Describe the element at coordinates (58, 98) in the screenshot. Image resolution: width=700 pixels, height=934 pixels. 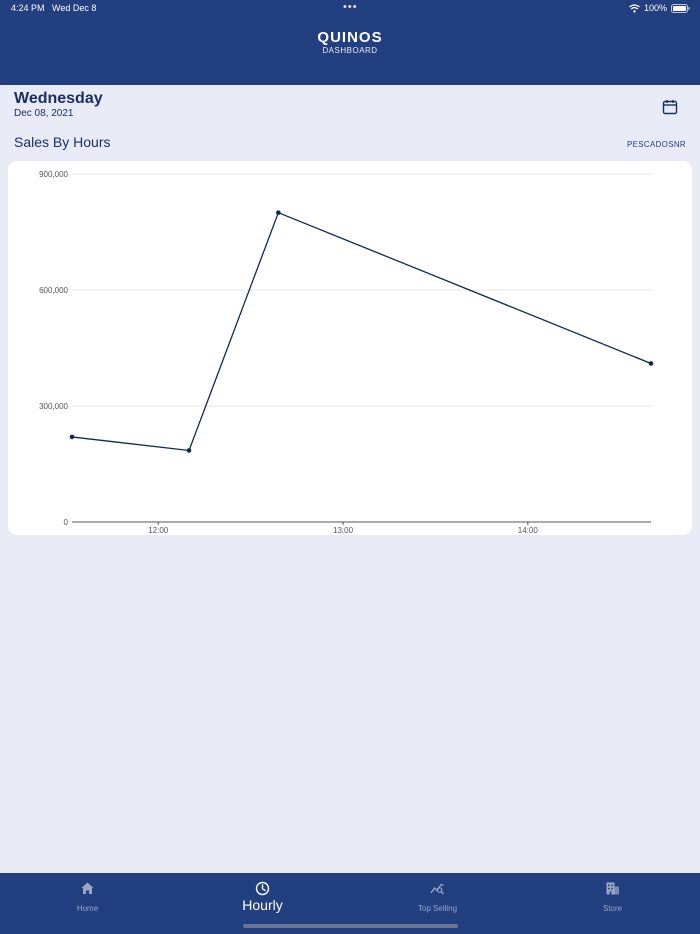
I see `day-title: Wednesday` at that location.